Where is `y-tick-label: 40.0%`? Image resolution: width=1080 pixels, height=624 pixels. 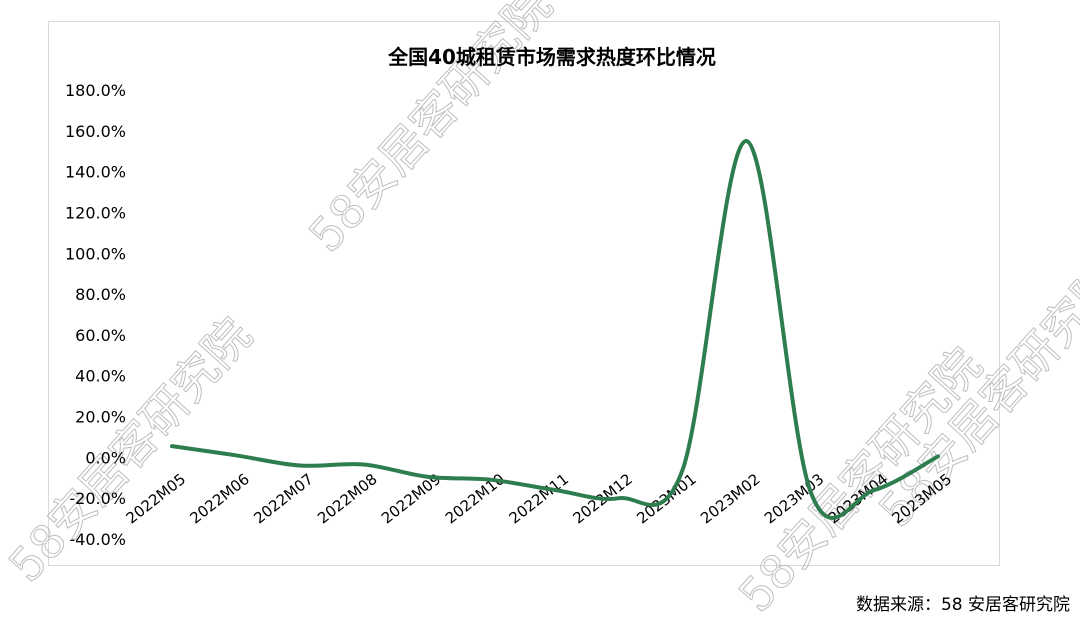 y-tick-label: 40.0% is located at coordinates (100, 376).